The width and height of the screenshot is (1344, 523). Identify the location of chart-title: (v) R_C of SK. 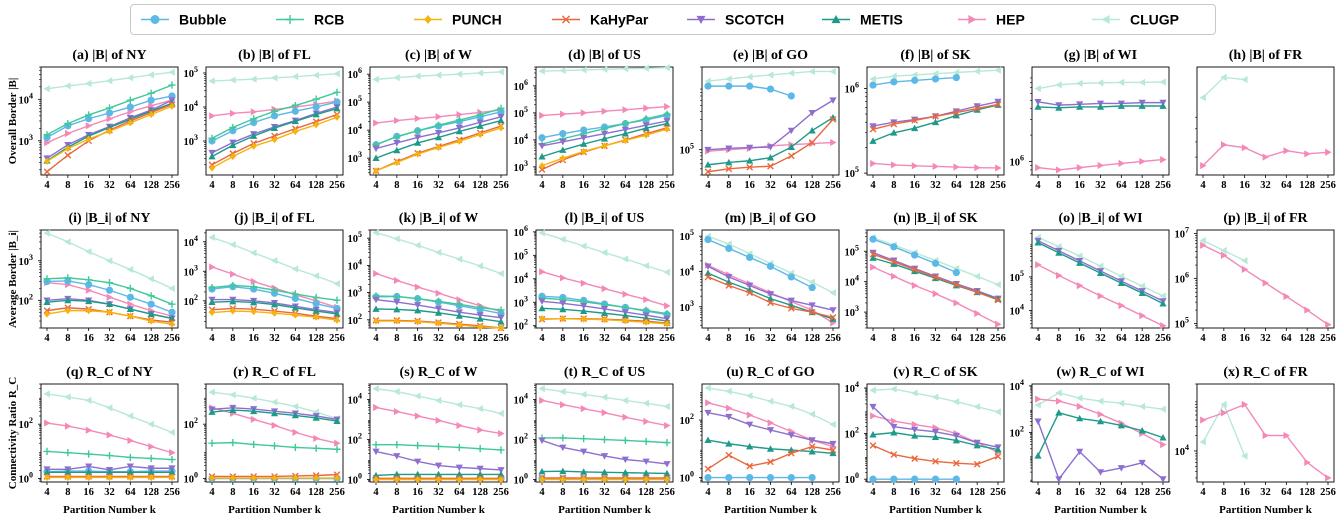
(935, 372).